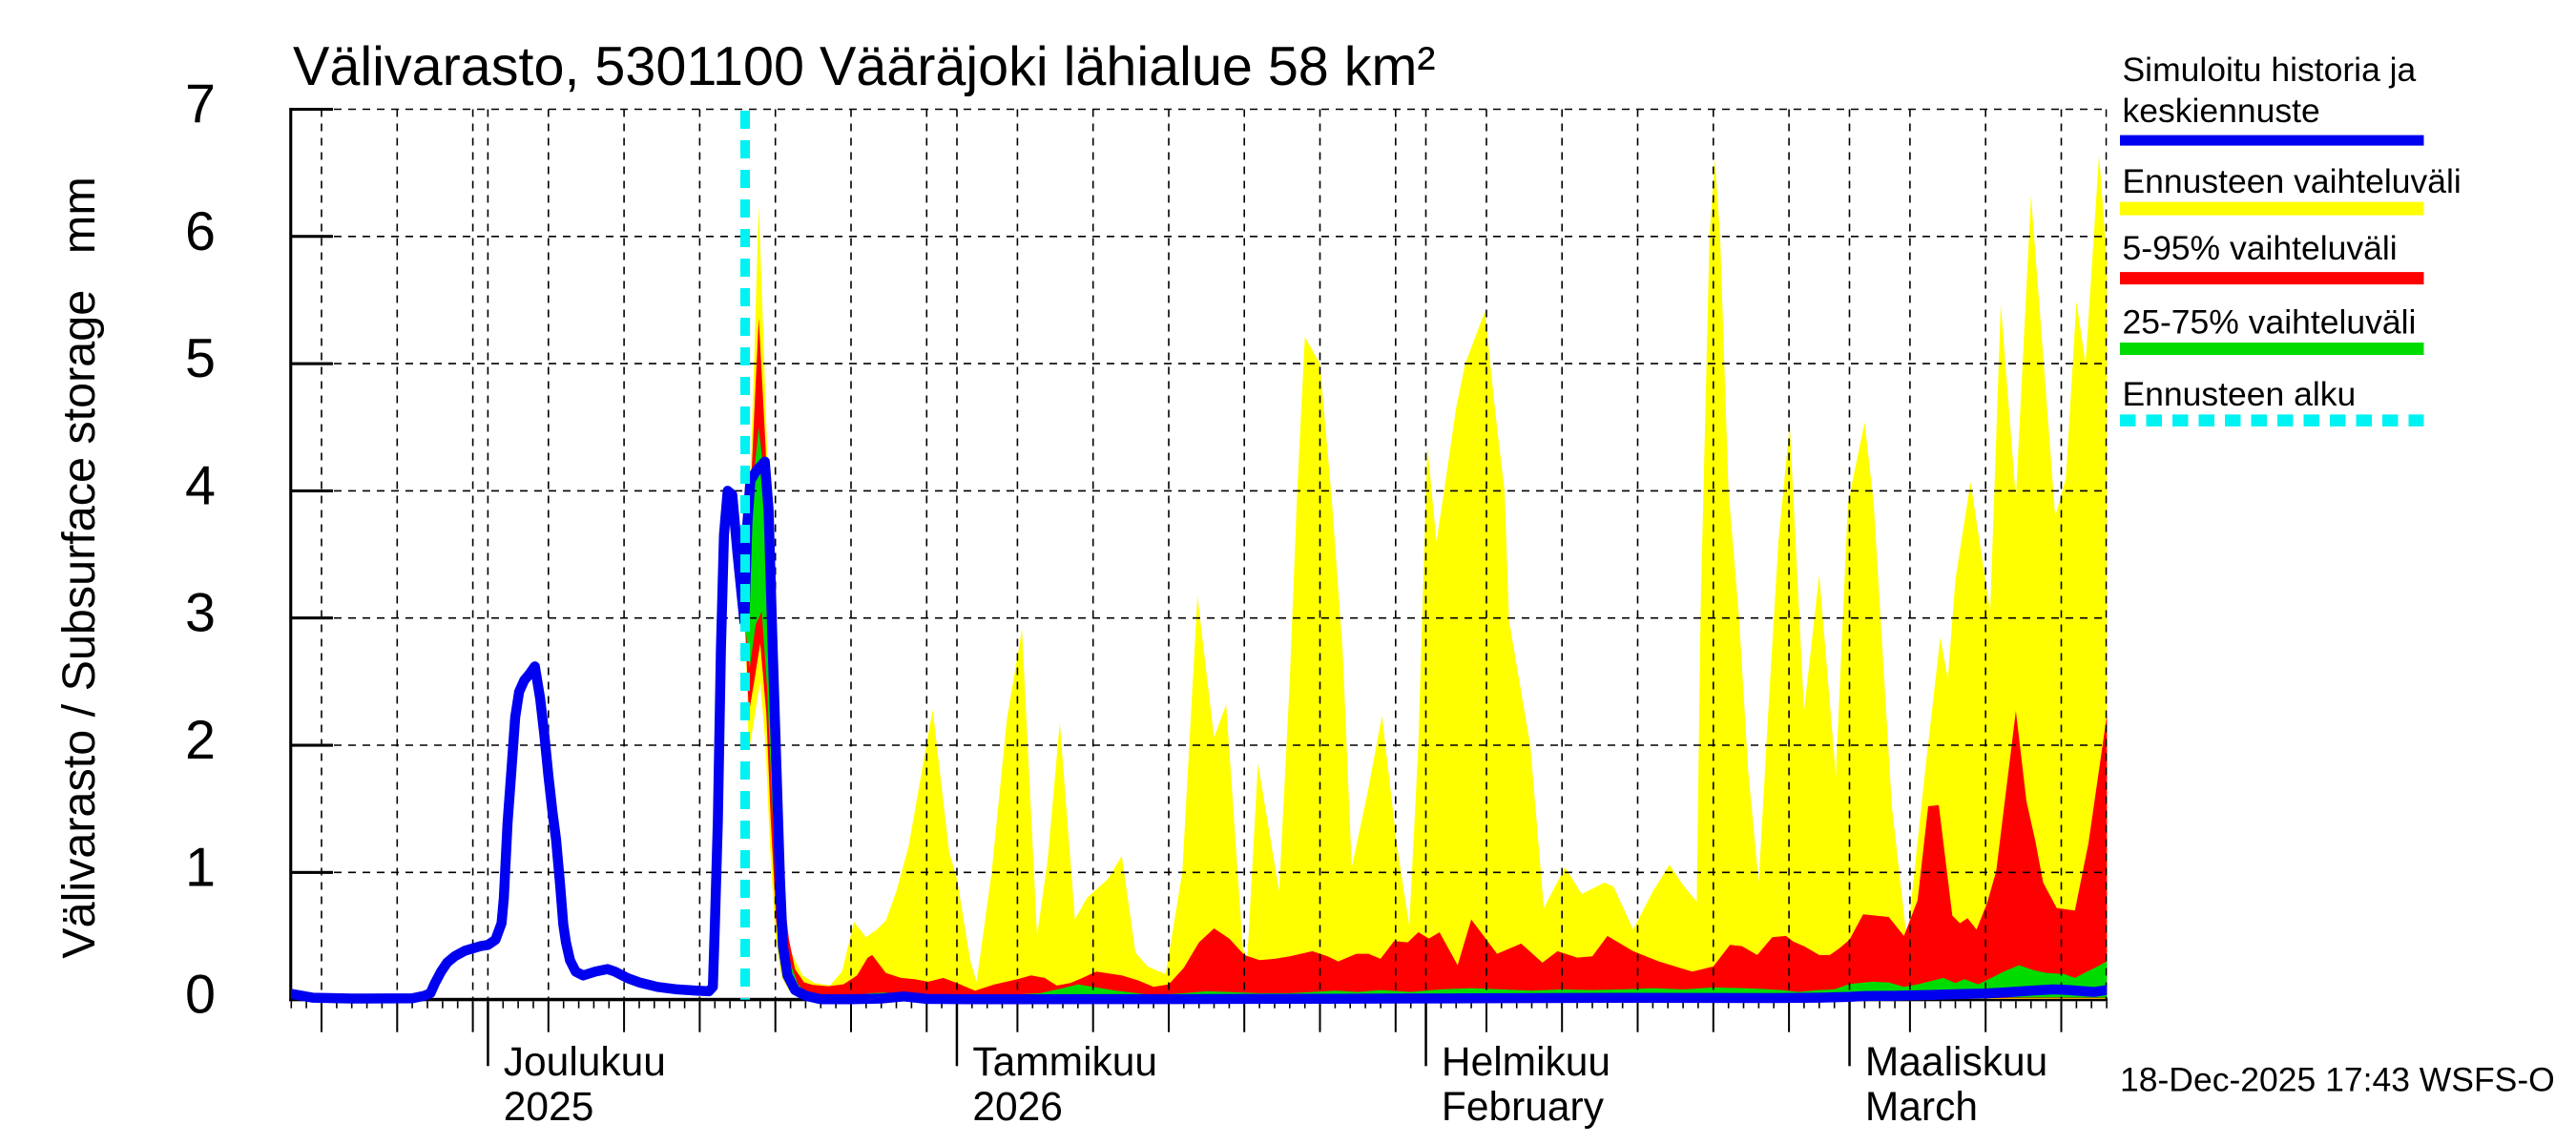  I want to click on svg-text: Ennusteen alku, so click(2240, 394).